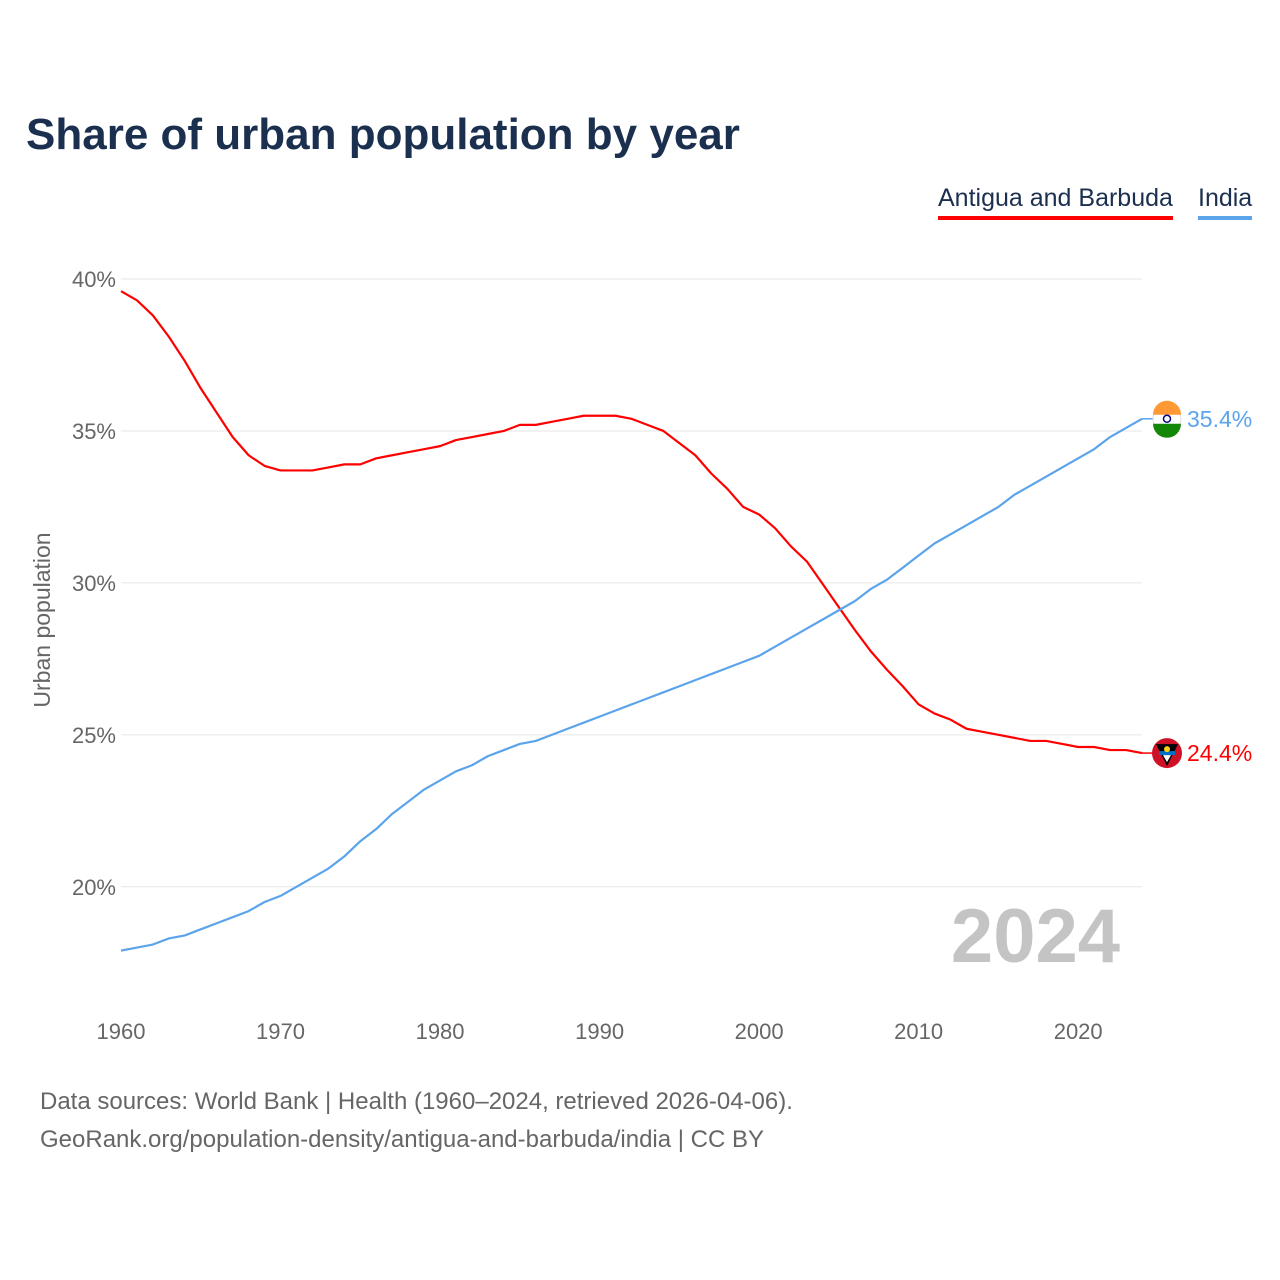  I want to click on y-tick-label: 25%, so click(94, 735).